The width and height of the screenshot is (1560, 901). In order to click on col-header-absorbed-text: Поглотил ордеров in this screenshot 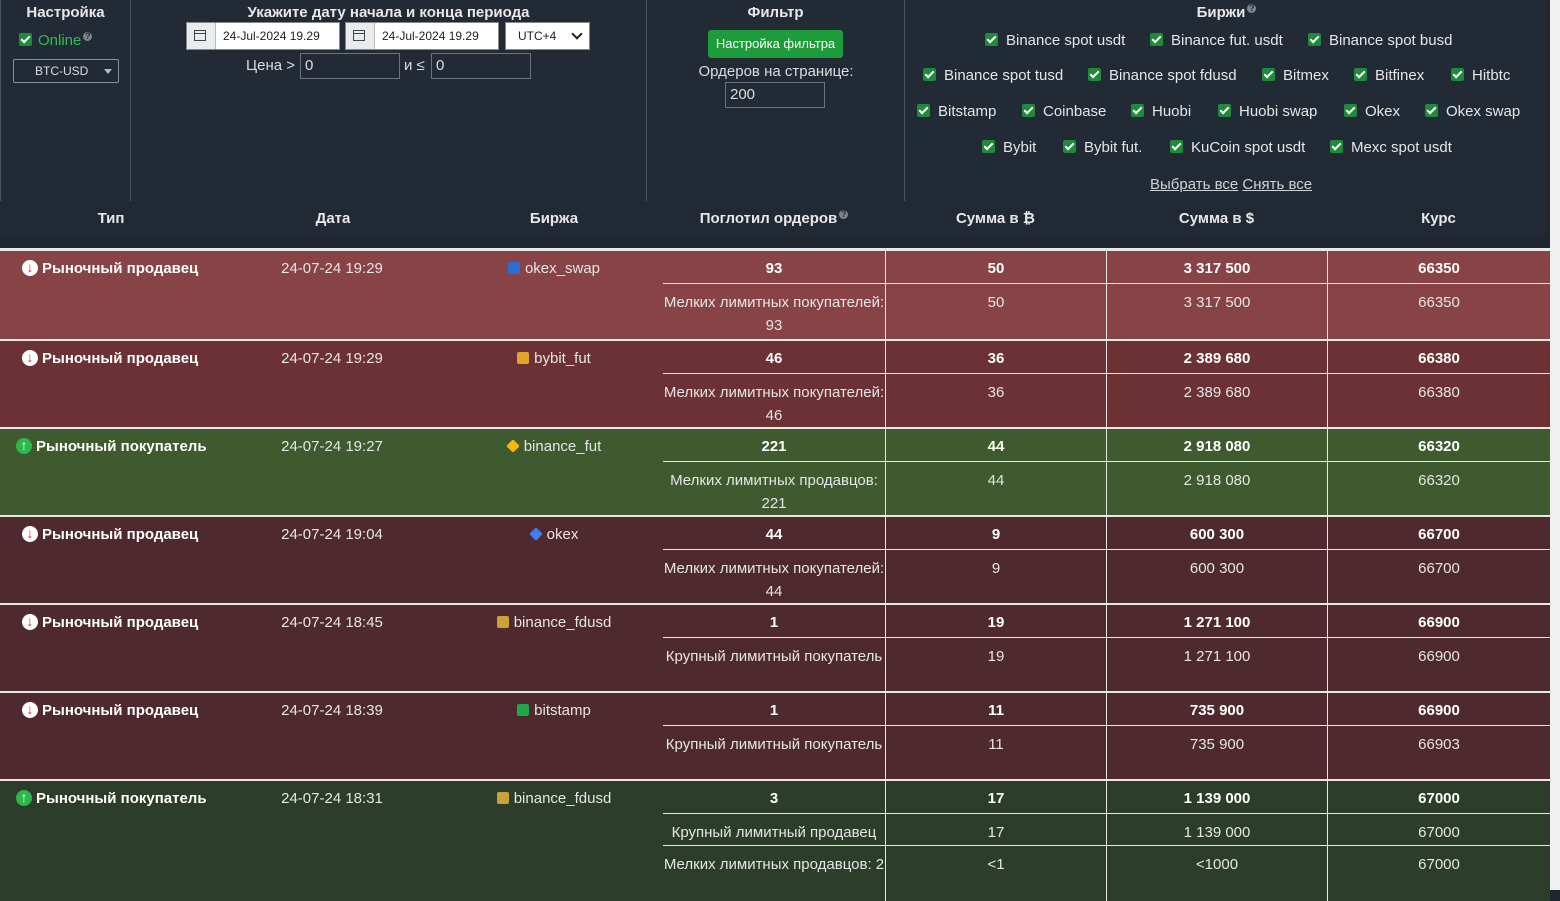, I will do `click(768, 218)`.